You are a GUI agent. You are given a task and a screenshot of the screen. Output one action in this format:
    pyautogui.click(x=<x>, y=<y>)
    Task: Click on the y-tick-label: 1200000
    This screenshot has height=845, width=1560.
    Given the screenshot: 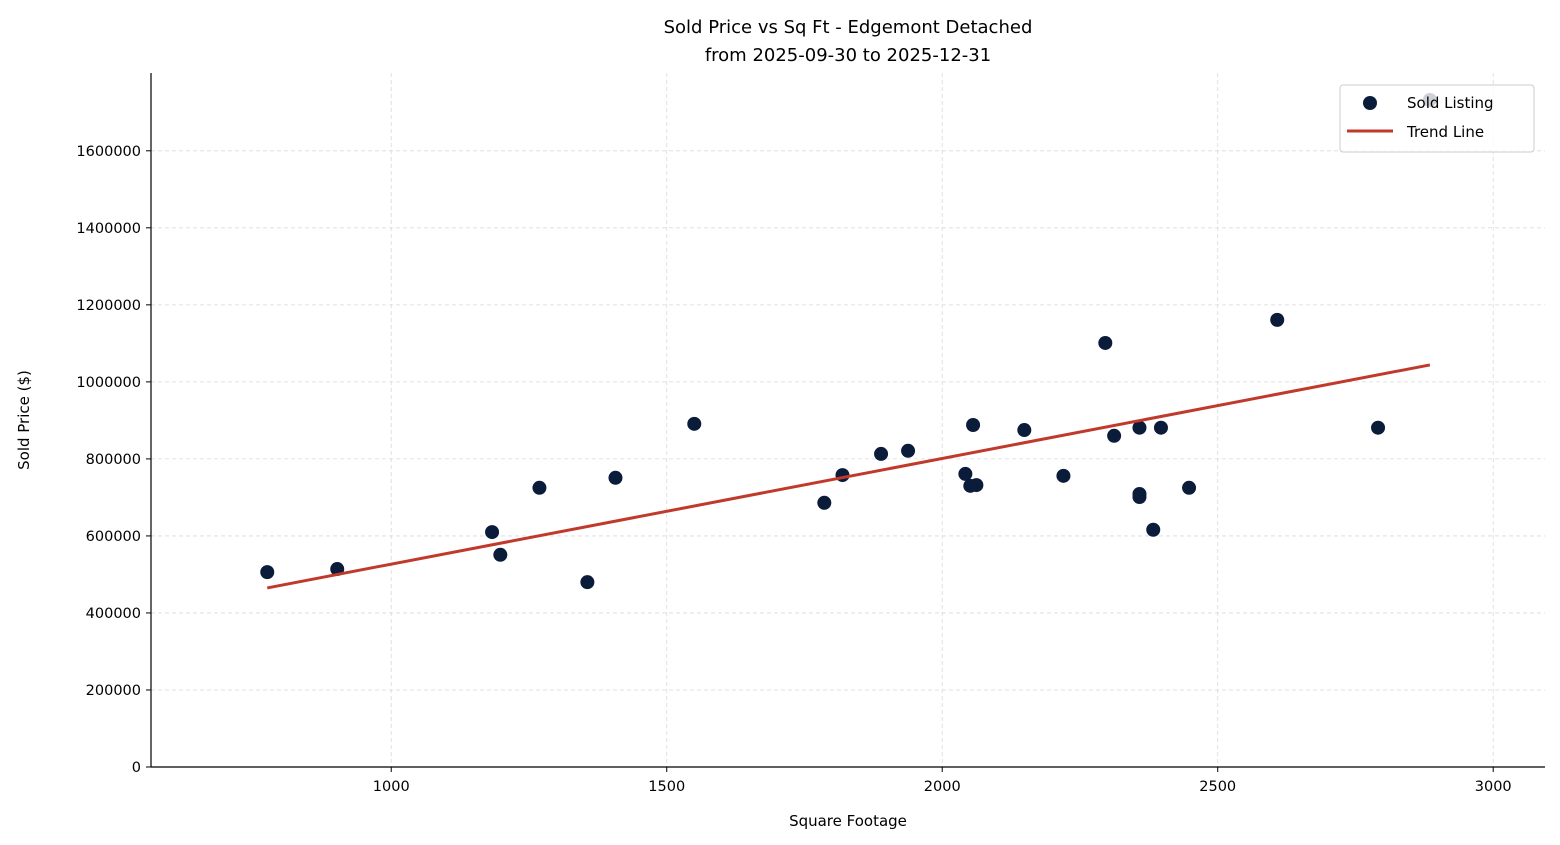 What is the action you would take?
    pyautogui.click(x=108, y=306)
    